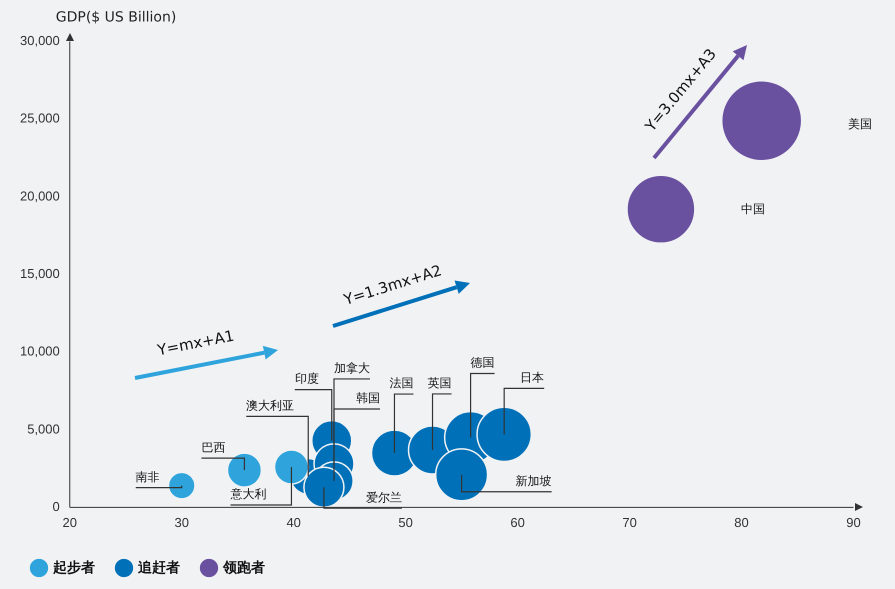  Describe the element at coordinates (40, 196) in the screenshot. I see `y-tick-label: 20,000` at that location.